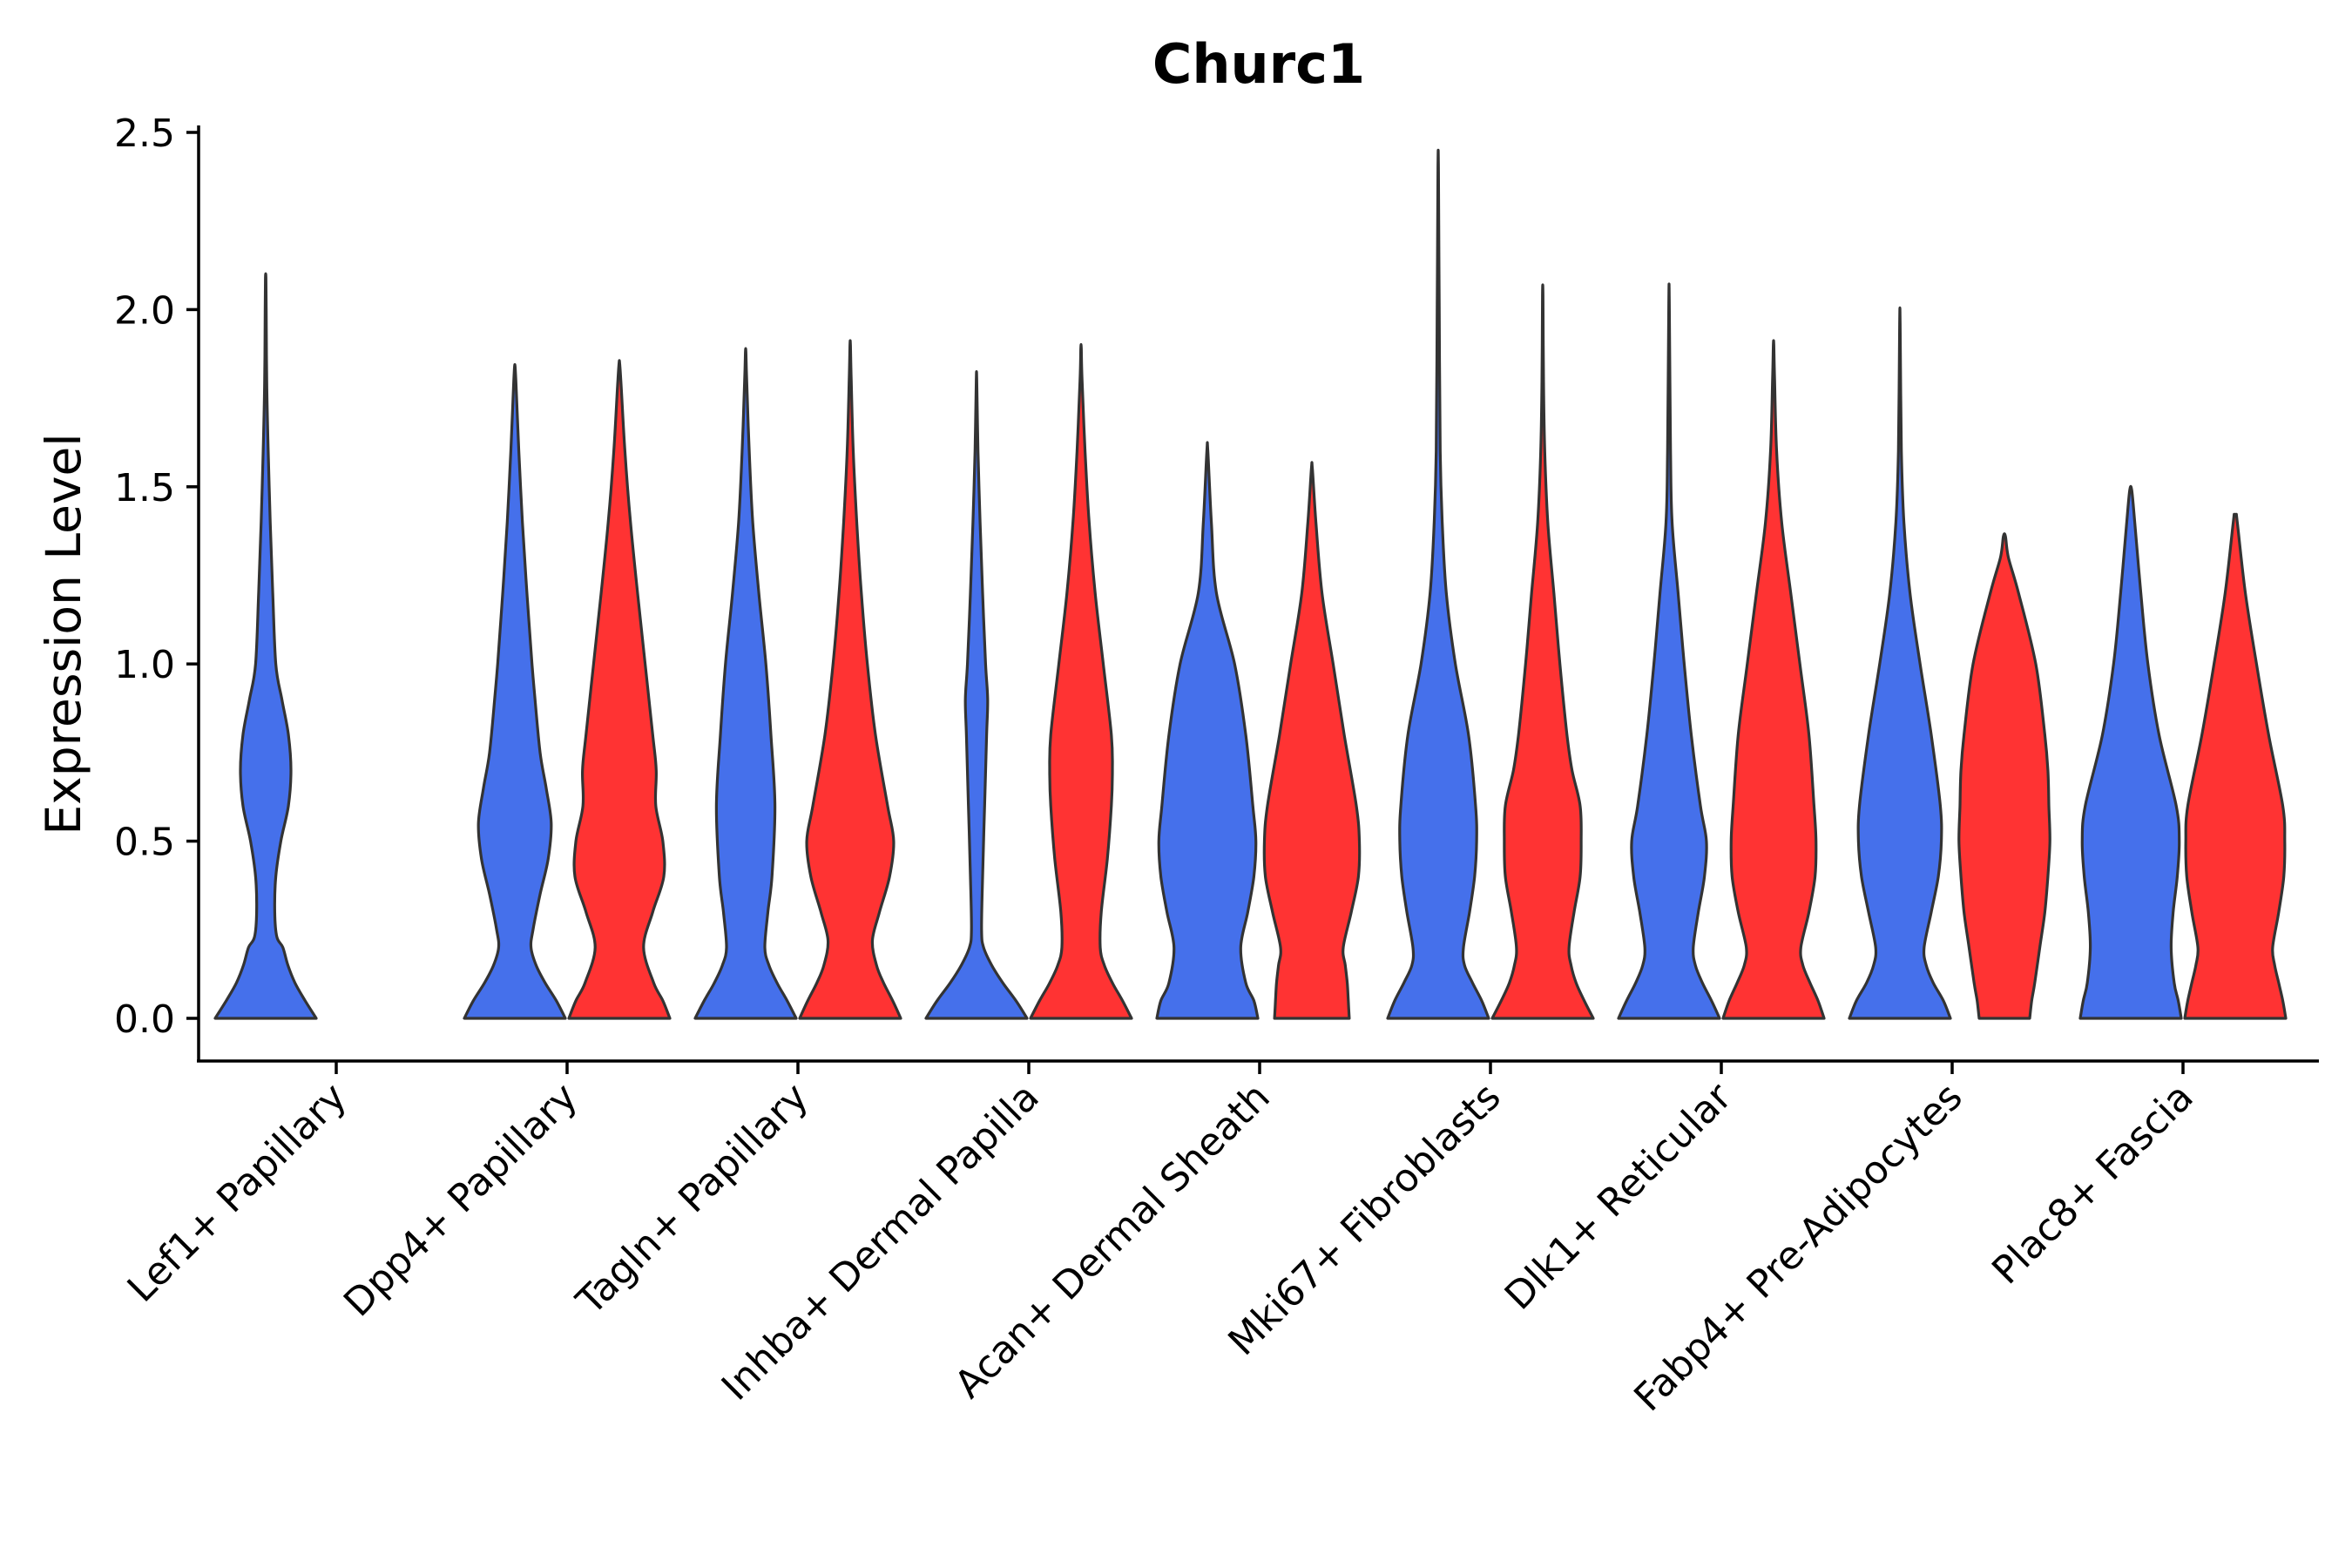 The image size is (2352, 1568). What do you see at coordinates (1619, 1196) in the screenshot?
I see `x-tick-label: Dlk1+ Reticular` at bounding box center [1619, 1196].